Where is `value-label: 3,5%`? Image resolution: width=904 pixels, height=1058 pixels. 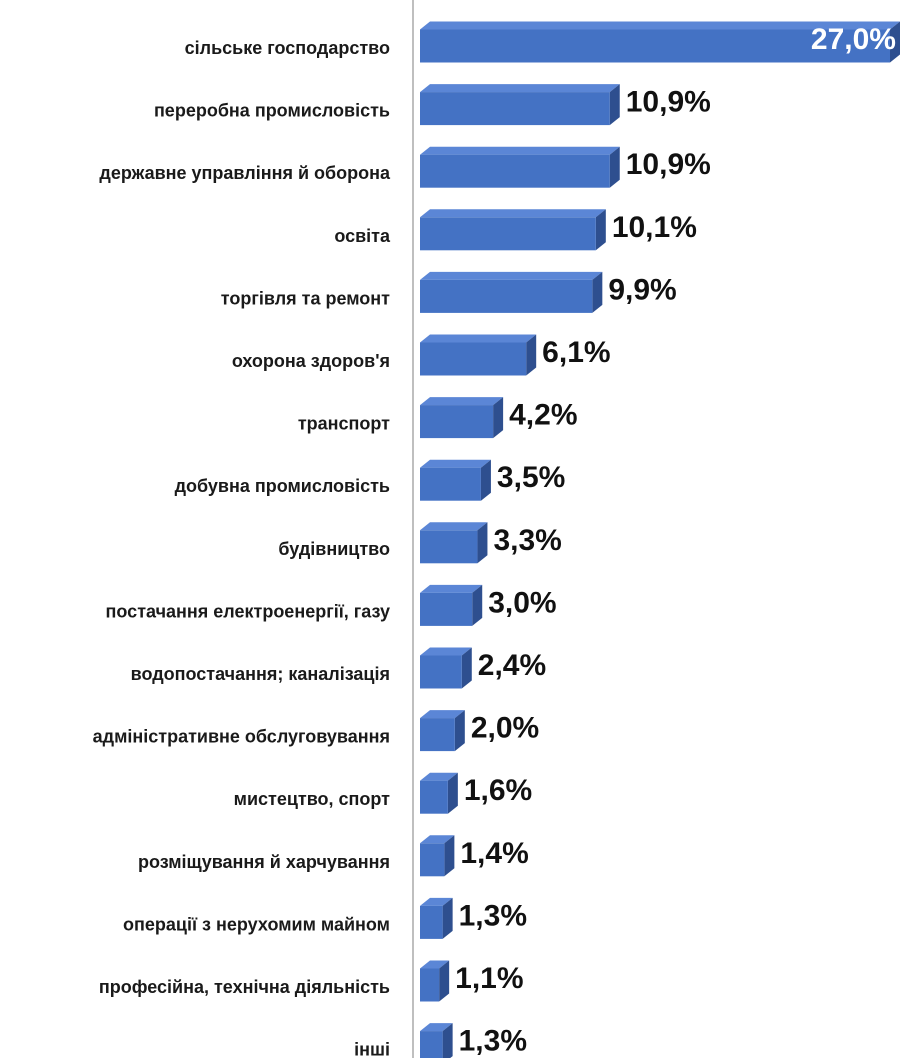 value-label: 3,5% is located at coordinates (531, 477).